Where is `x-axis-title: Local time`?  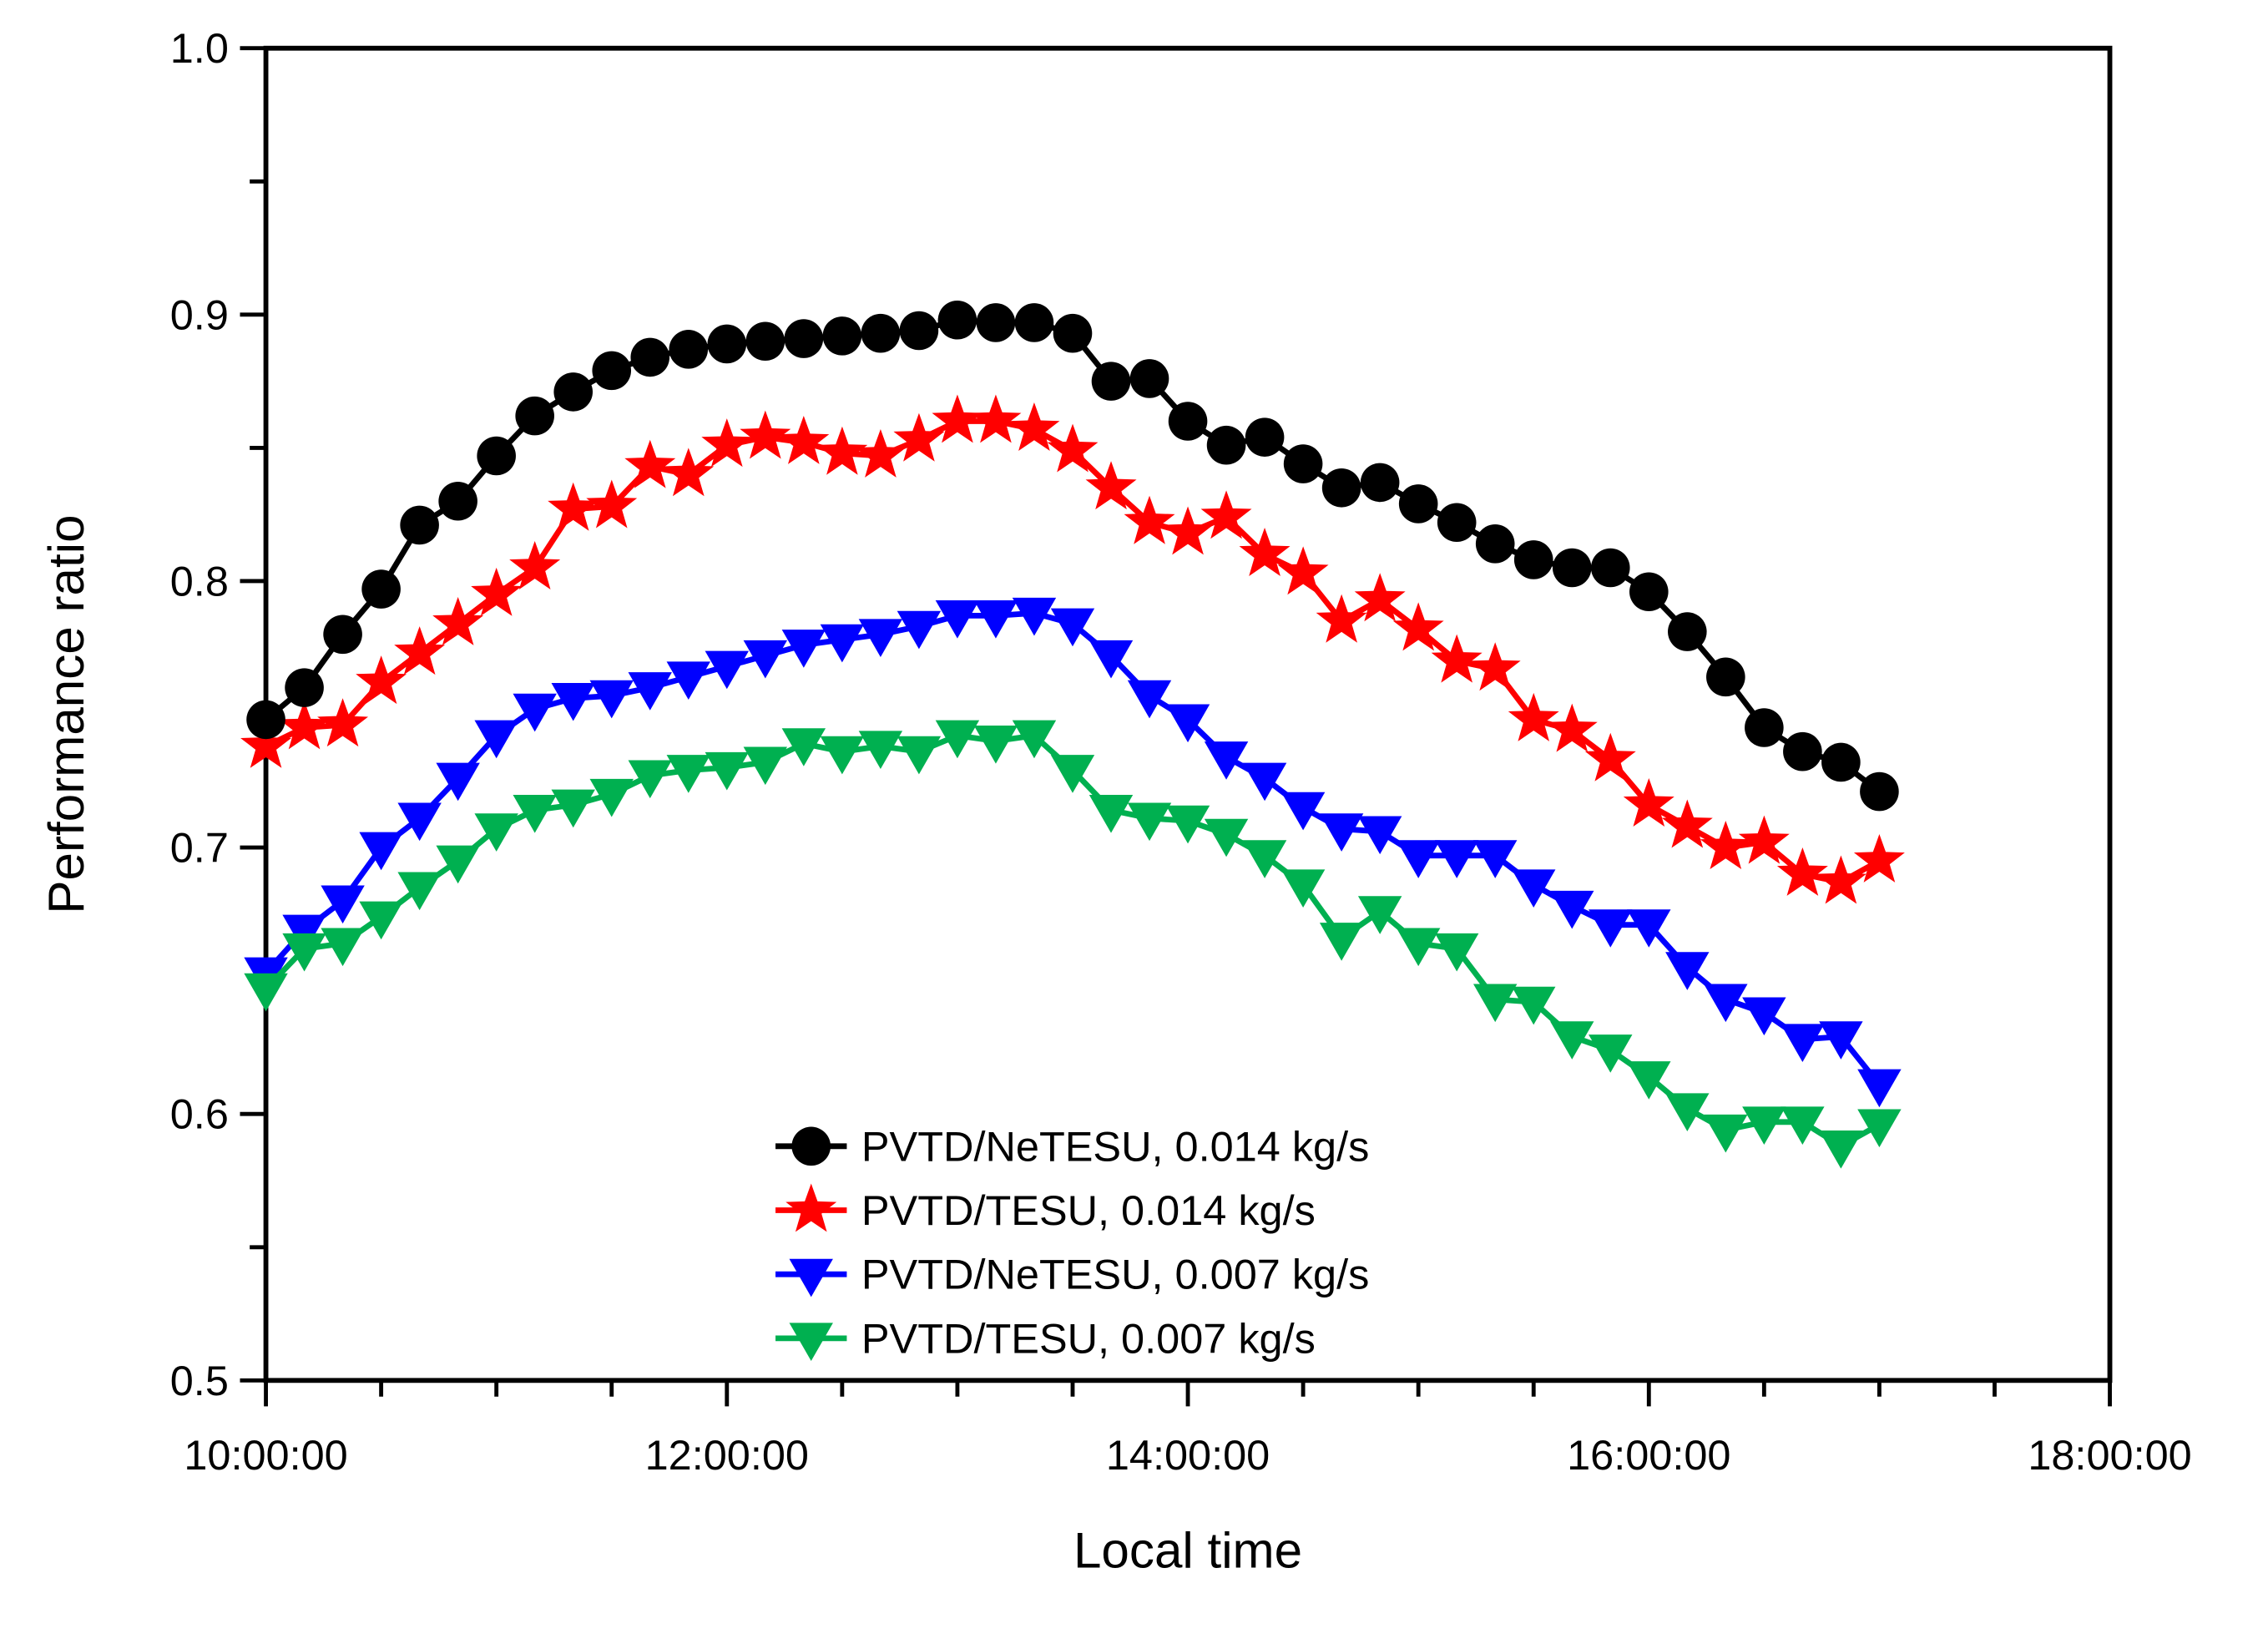
x-axis-title: Local time is located at coordinates (1188, 1551).